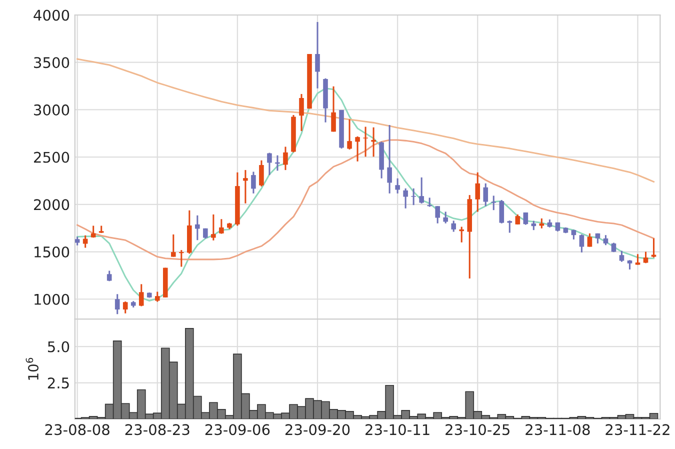  What do you see at coordinates (317, 430) in the screenshot?
I see `x-tick-label: 23-09-20` at bounding box center [317, 430].